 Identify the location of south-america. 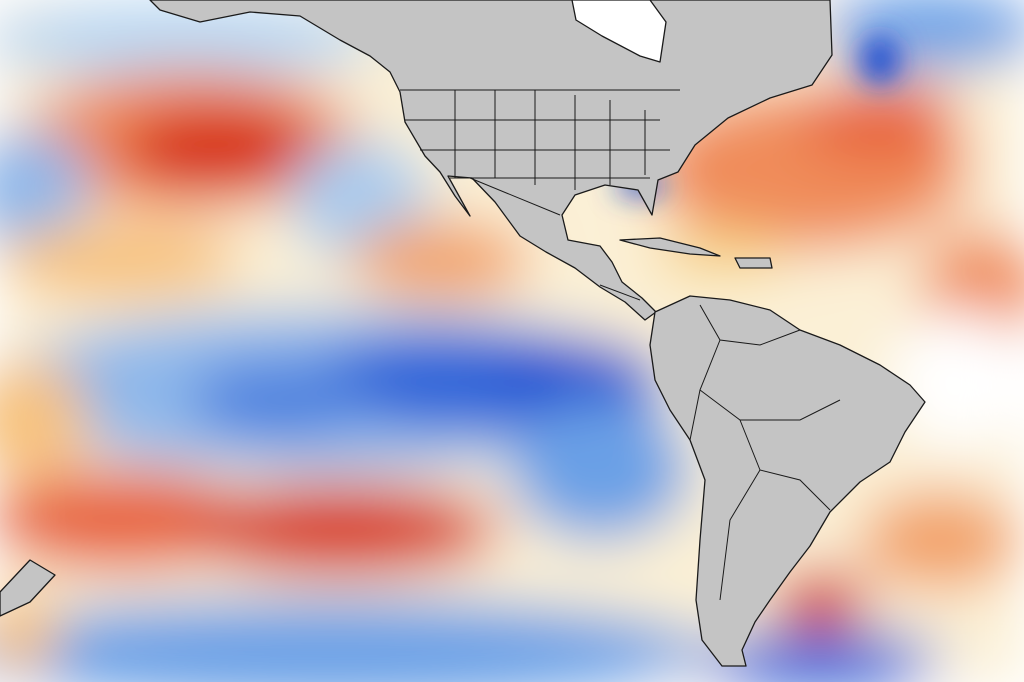
(787, 481).